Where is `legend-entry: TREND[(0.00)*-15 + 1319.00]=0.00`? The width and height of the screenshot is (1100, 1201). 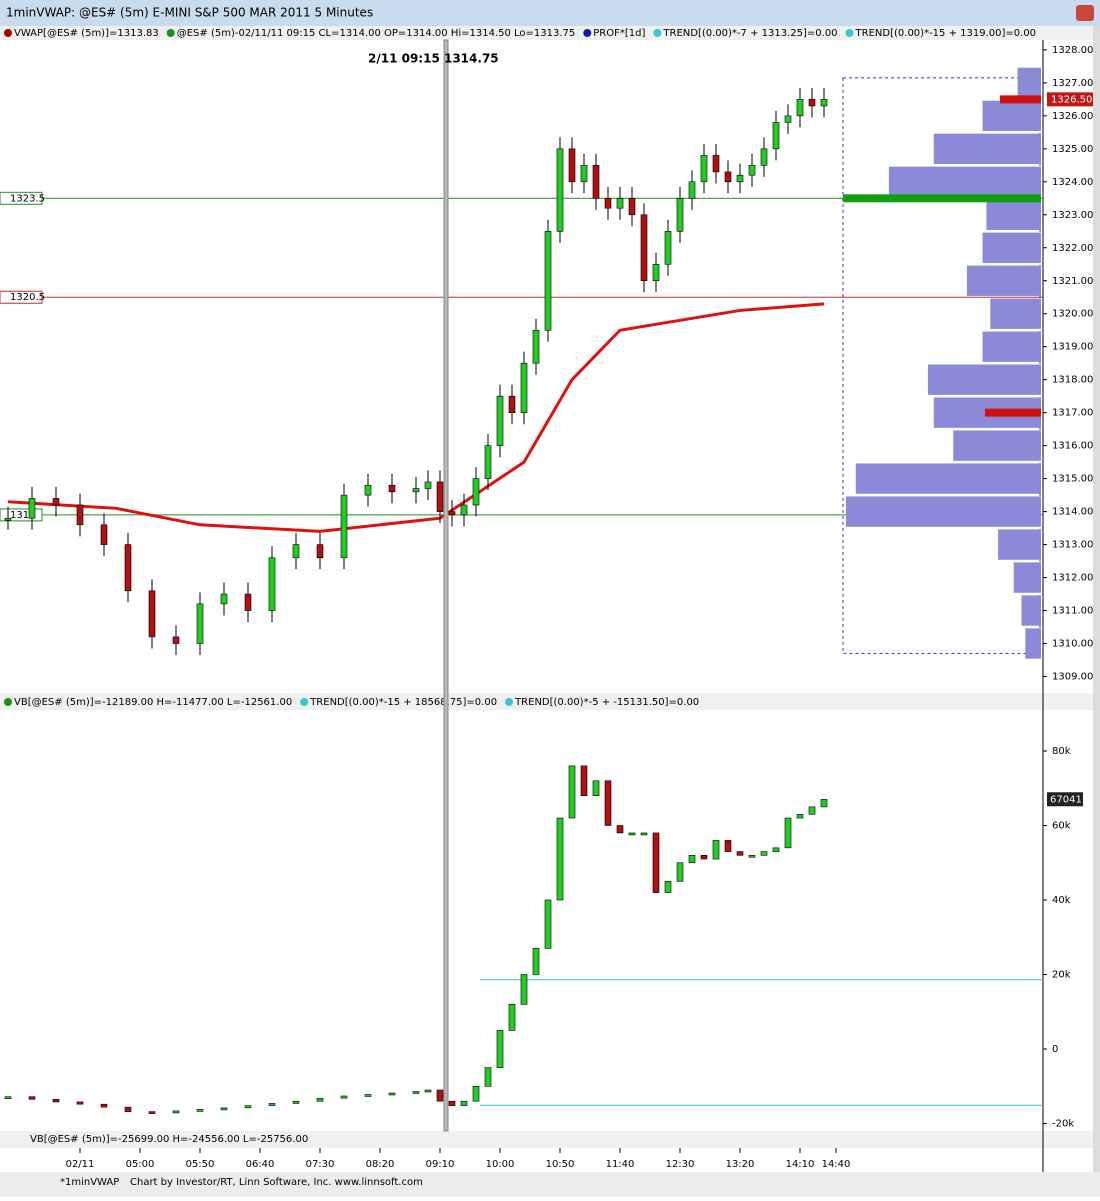 legend-entry: TREND[(0.00)*-15 + 1319.00]=0.00 is located at coordinates (946, 33).